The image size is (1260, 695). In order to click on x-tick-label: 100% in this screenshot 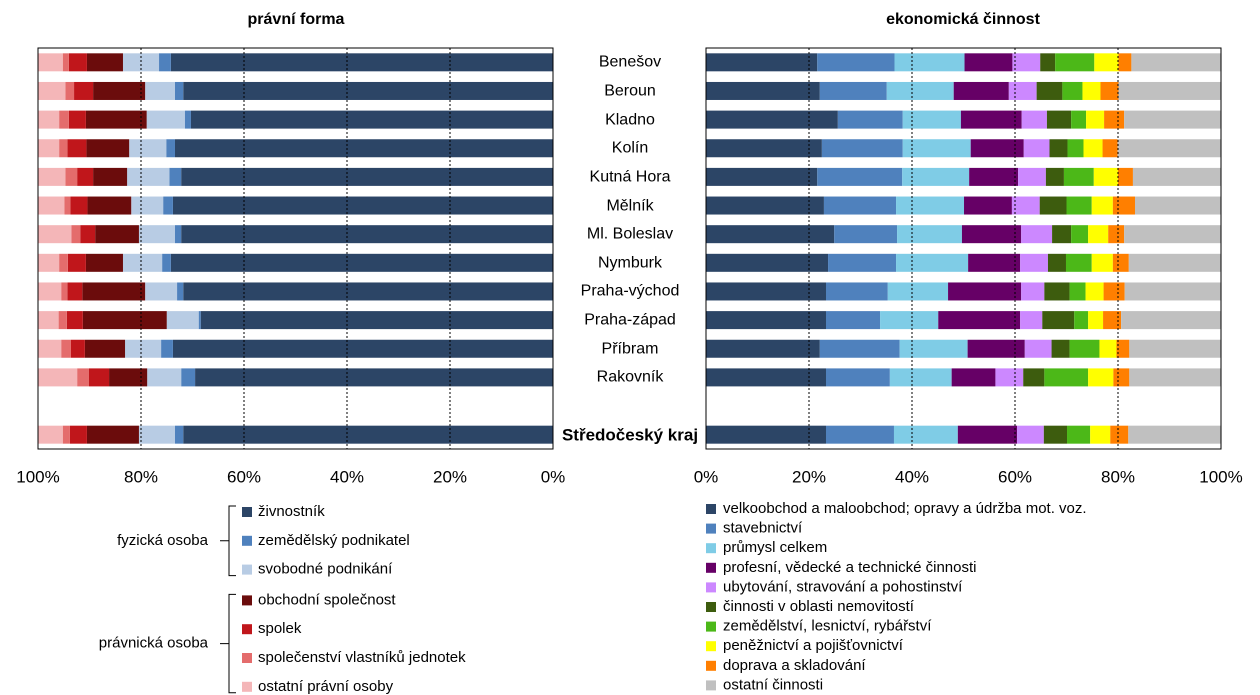, I will do `click(37, 476)`.